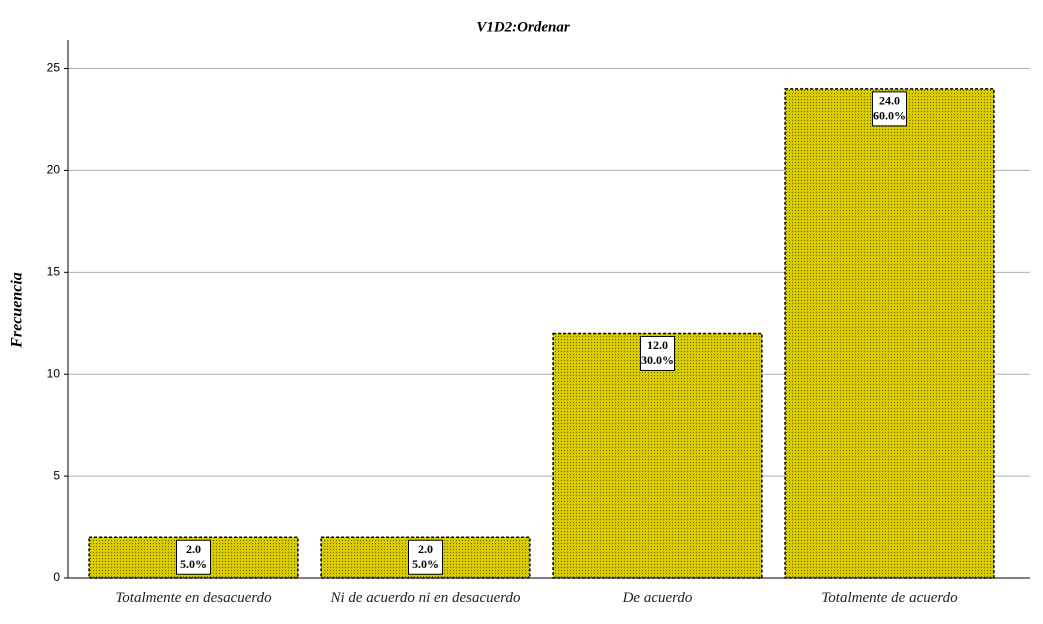 This screenshot has width=1043, height=624. I want to click on x-tick-label: Totalmente de acuerdo, so click(889, 598).